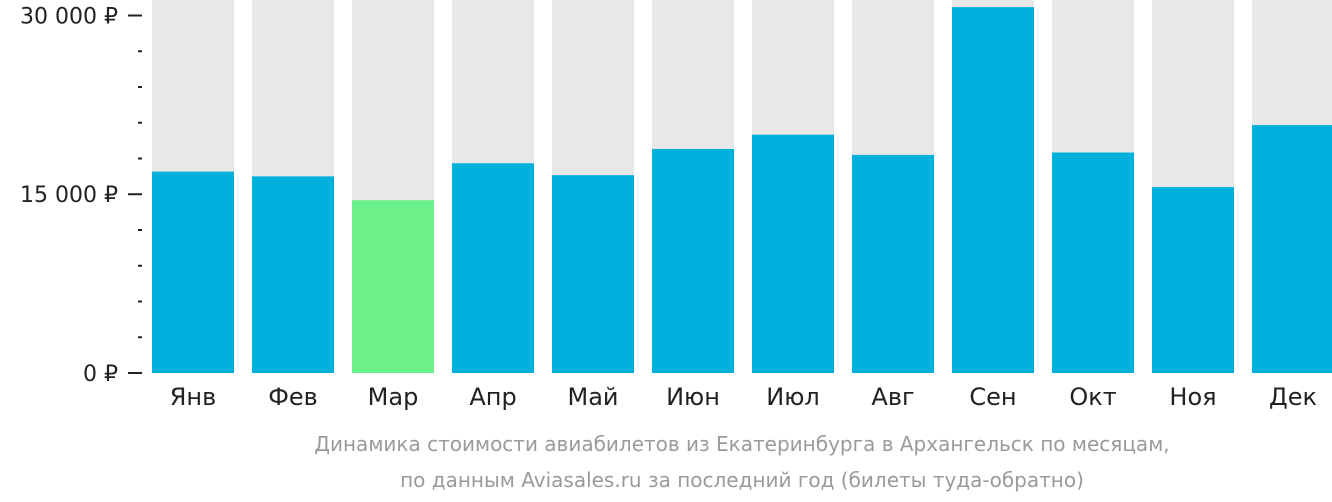  Describe the element at coordinates (1192, 397) in the screenshot. I see `x-tick-label: Ноя` at that location.